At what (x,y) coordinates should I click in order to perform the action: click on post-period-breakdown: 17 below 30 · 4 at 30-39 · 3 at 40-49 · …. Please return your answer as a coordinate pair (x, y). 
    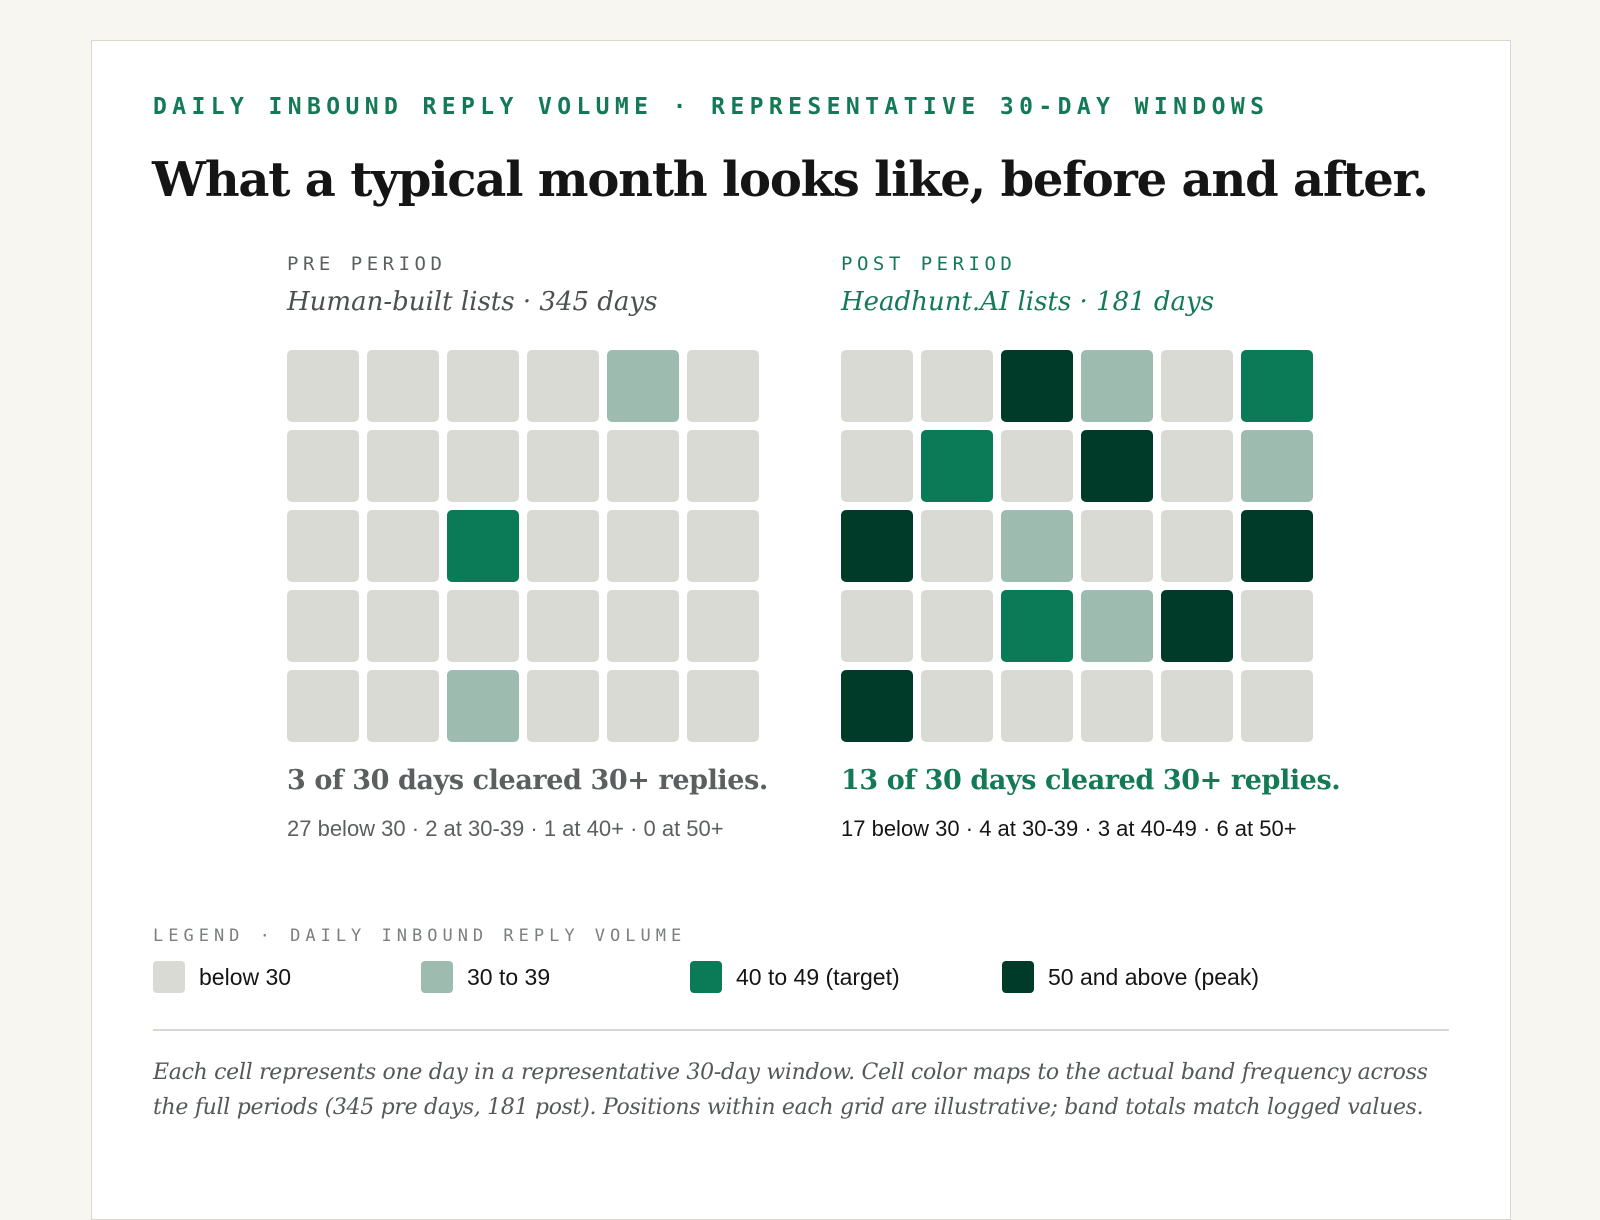
    Looking at the image, I should click on (1069, 828).